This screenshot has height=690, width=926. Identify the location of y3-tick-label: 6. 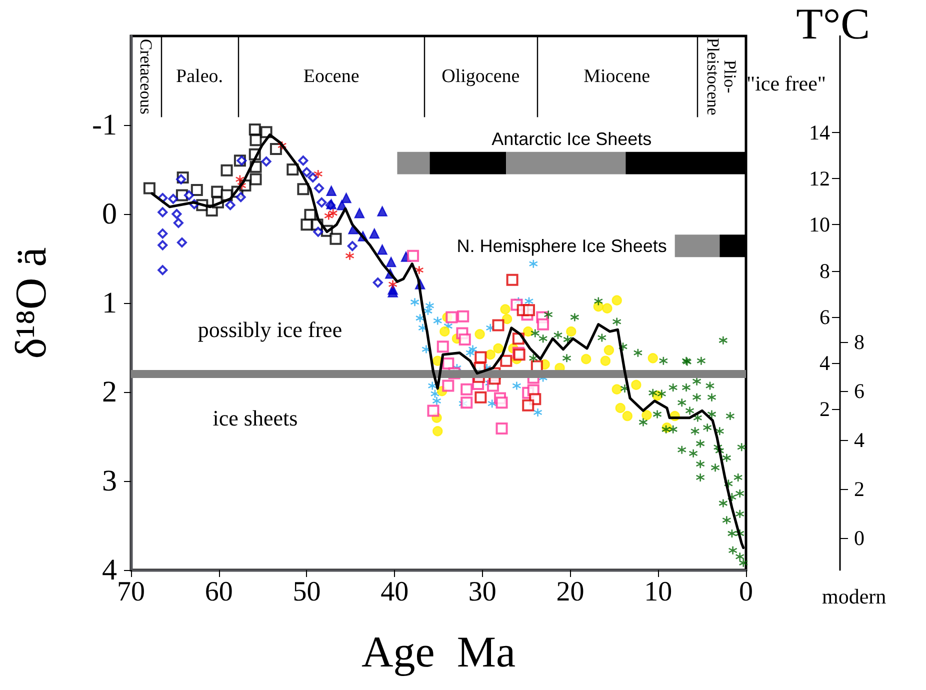
(859, 391).